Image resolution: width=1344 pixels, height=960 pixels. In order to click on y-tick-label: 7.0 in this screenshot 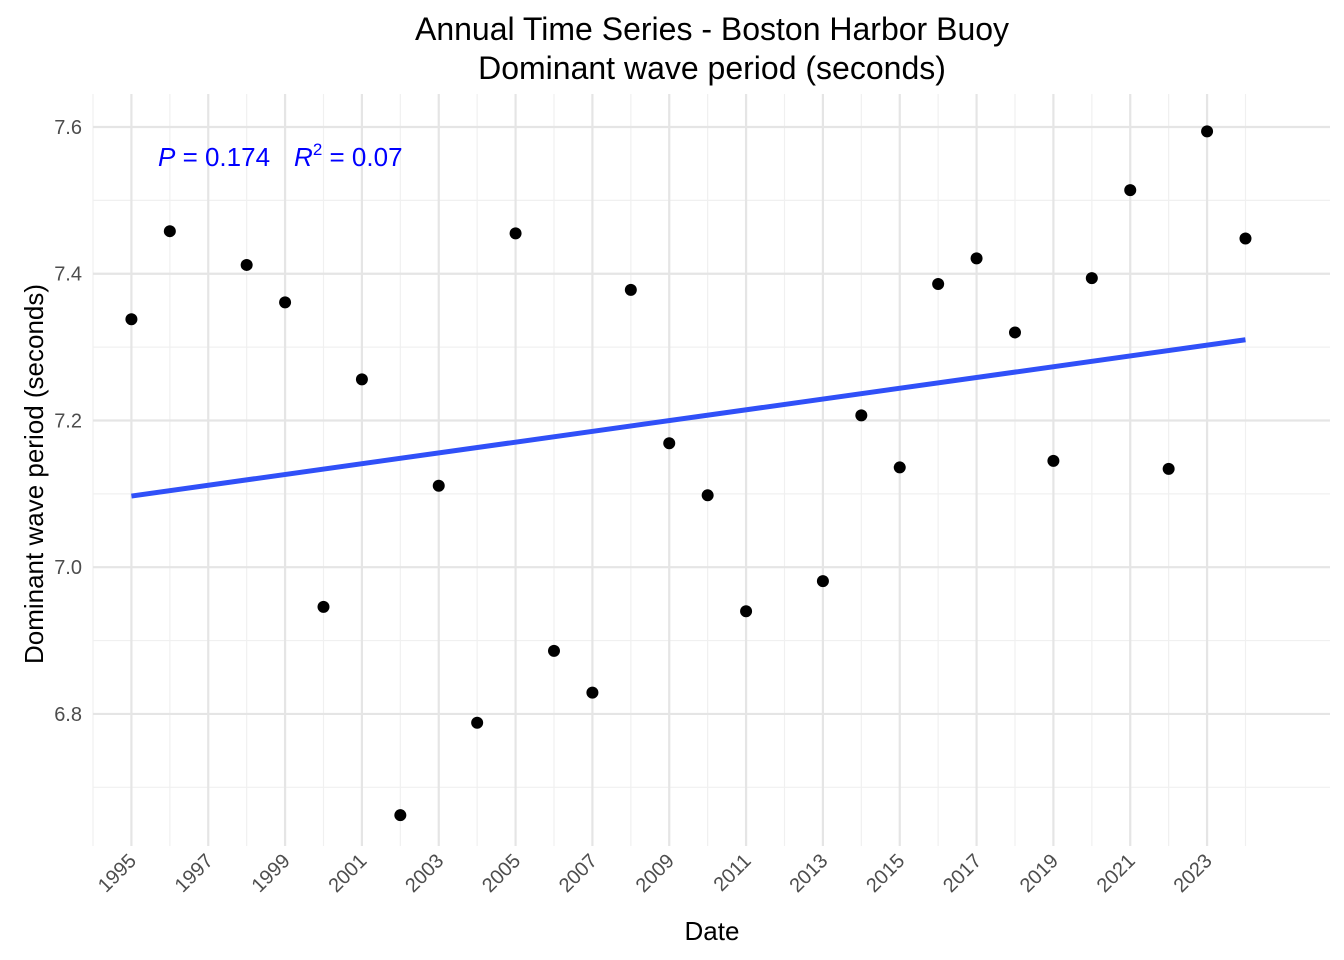, I will do `click(68, 568)`.